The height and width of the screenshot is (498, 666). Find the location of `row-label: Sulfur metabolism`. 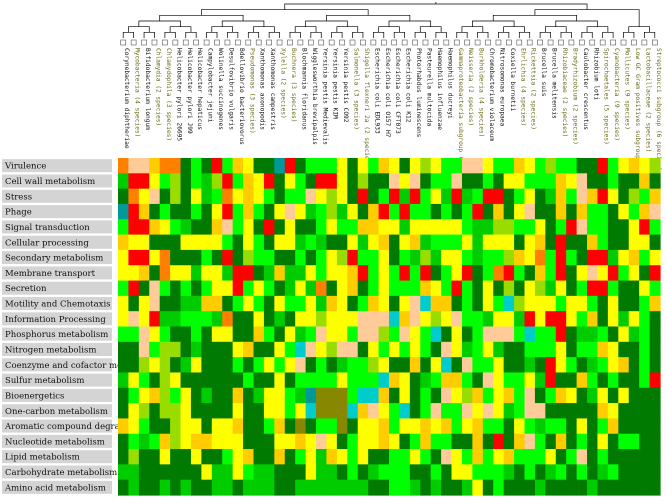

row-label: Sulfur metabolism is located at coordinates (57, 380).